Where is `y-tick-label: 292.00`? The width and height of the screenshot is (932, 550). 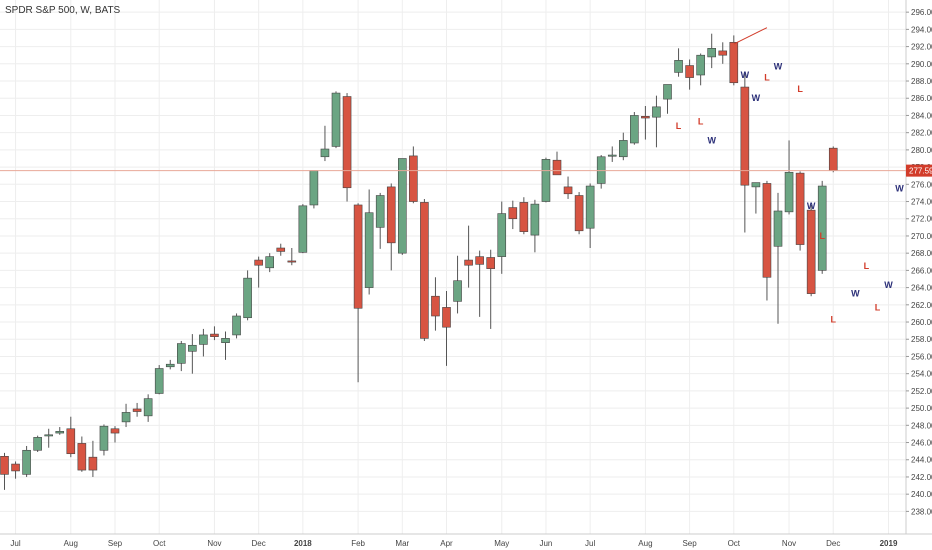
y-tick-label: 292.00 is located at coordinates (921, 47).